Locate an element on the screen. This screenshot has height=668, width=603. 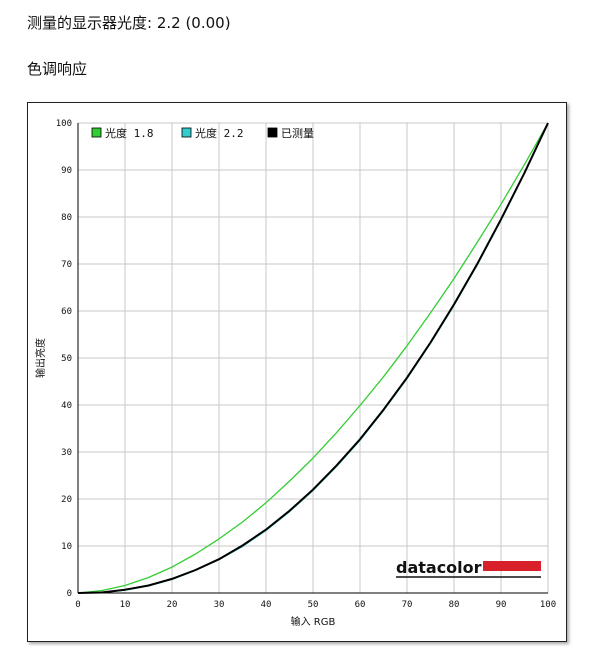
y-tick-label: 90 is located at coordinates (66, 171).